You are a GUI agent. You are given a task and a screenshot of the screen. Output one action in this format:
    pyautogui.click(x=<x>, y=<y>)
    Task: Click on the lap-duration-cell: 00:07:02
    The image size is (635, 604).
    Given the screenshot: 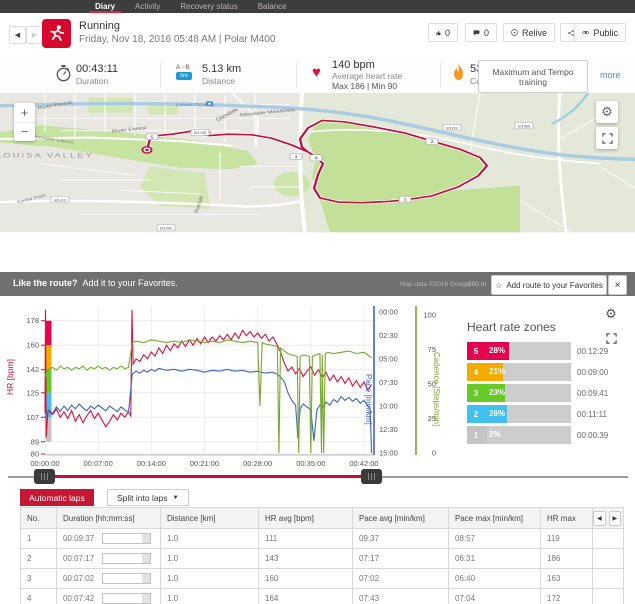 What is the action you would take?
    pyautogui.click(x=109, y=578)
    